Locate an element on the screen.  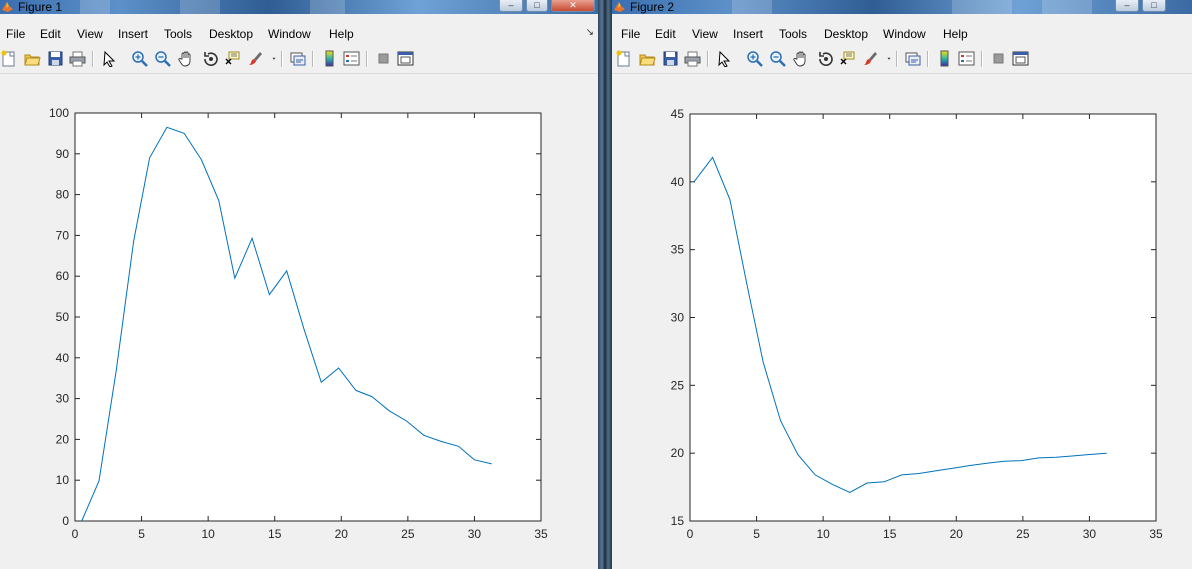
x-tick-label: 15 is located at coordinates (275, 534).